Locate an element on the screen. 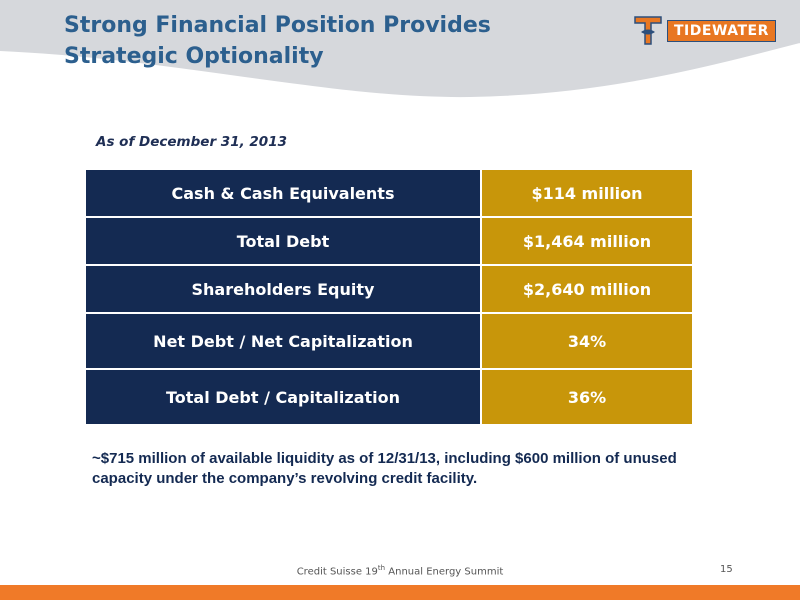  table-row: Total Debt $1,464 million is located at coordinates (389, 241).